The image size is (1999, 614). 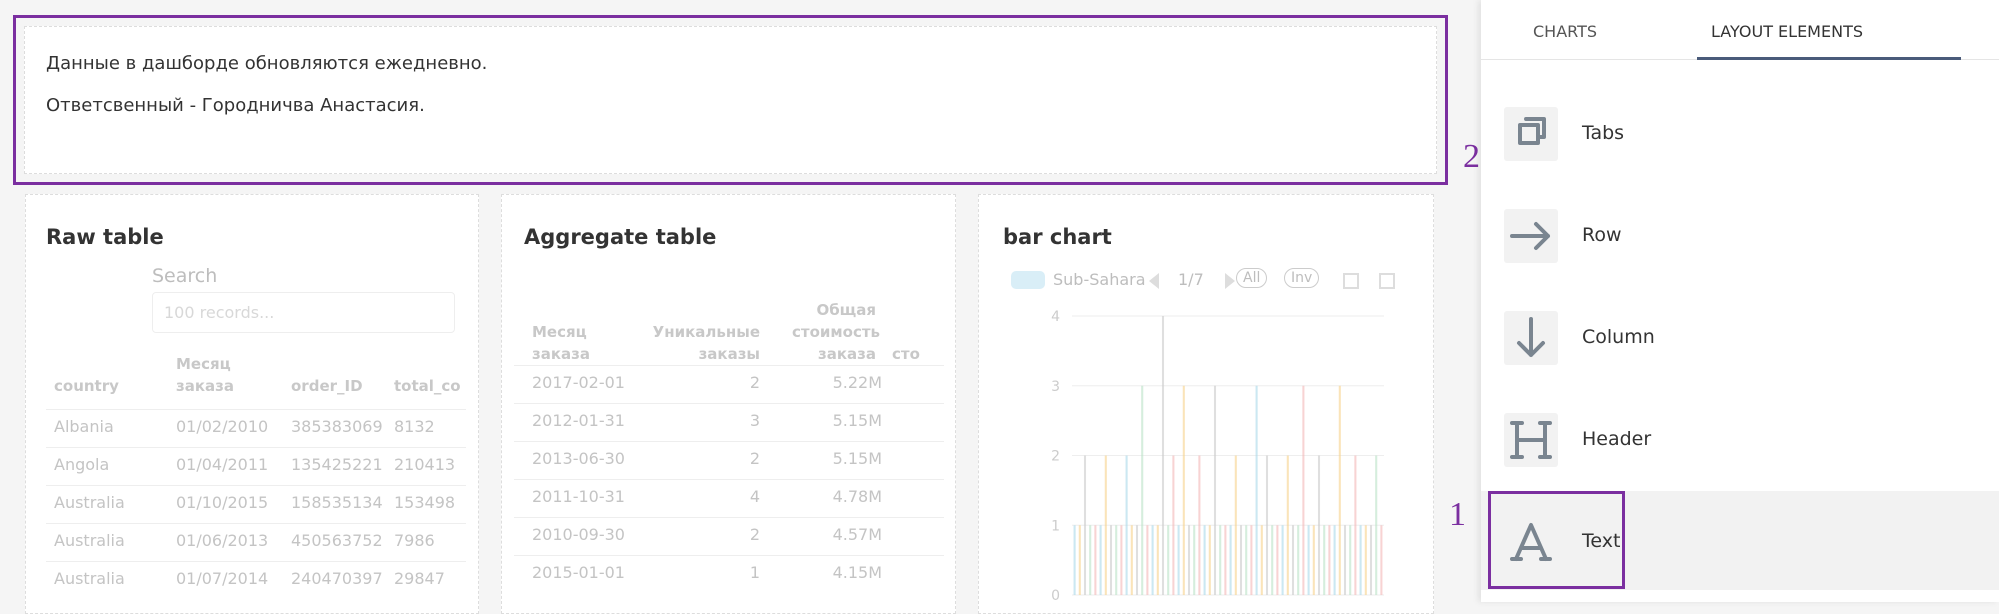 What do you see at coordinates (1055, 387) in the screenshot?
I see `y-tick-label: 3` at bounding box center [1055, 387].